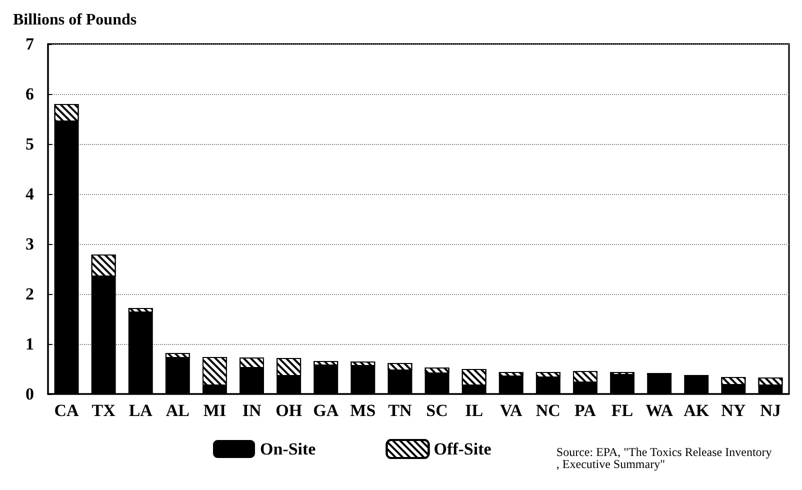 Image resolution: width=802 pixels, height=490 pixels. What do you see at coordinates (400, 410) in the screenshot?
I see `x-tick-label: TN` at bounding box center [400, 410].